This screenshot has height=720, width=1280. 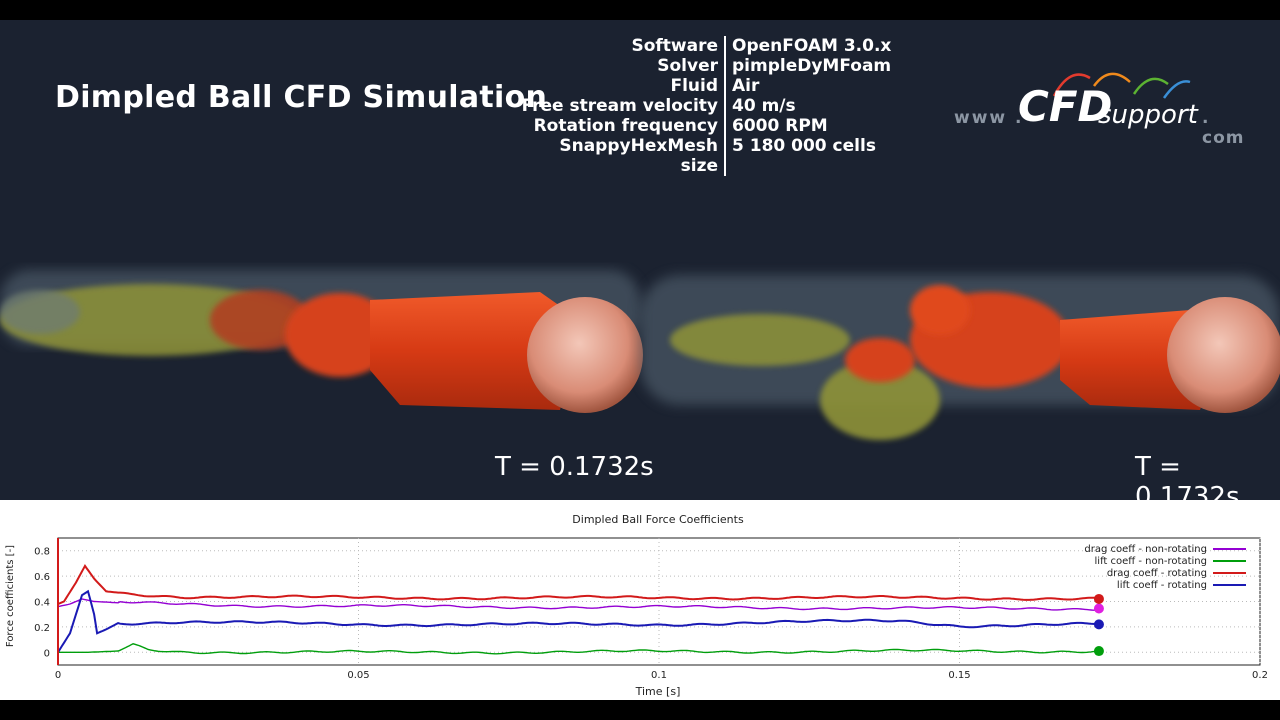 I want to click on info-key: Rotation frequency, so click(x=625, y=126).